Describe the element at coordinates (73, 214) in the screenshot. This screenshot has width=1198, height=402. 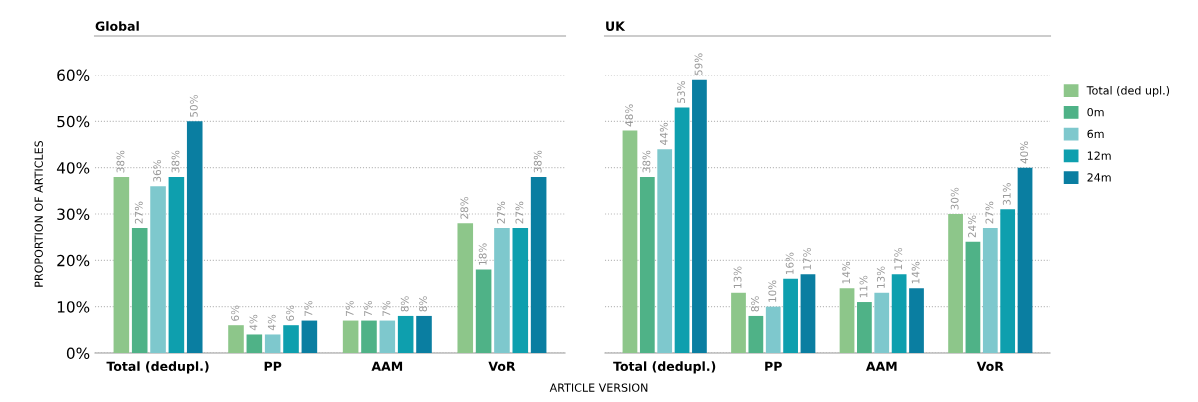
I see `y-tick-label: 30%` at that location.